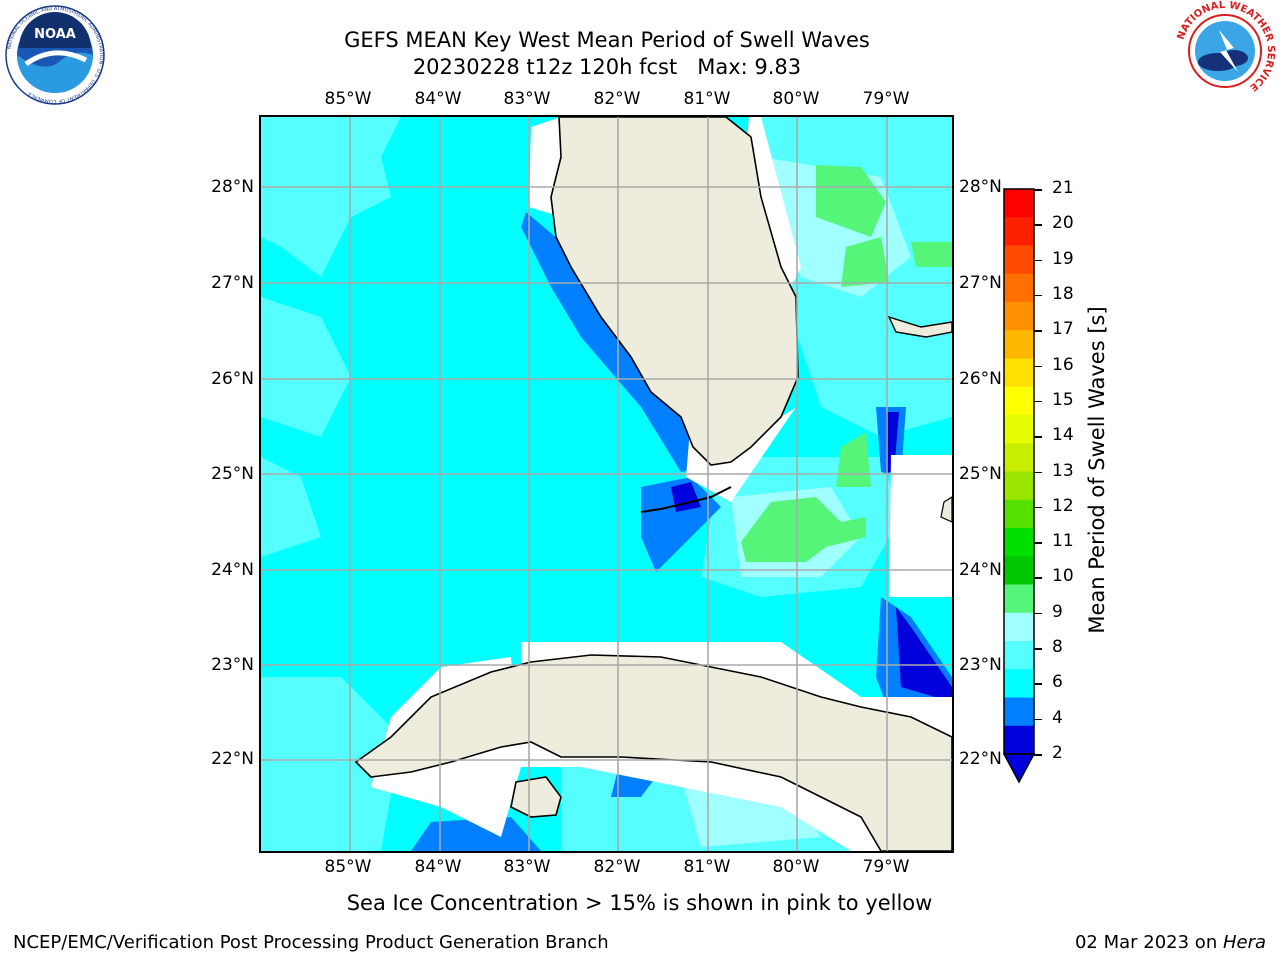  I want to click on lat-label-right-28n: 28°N, so click(980, 187).